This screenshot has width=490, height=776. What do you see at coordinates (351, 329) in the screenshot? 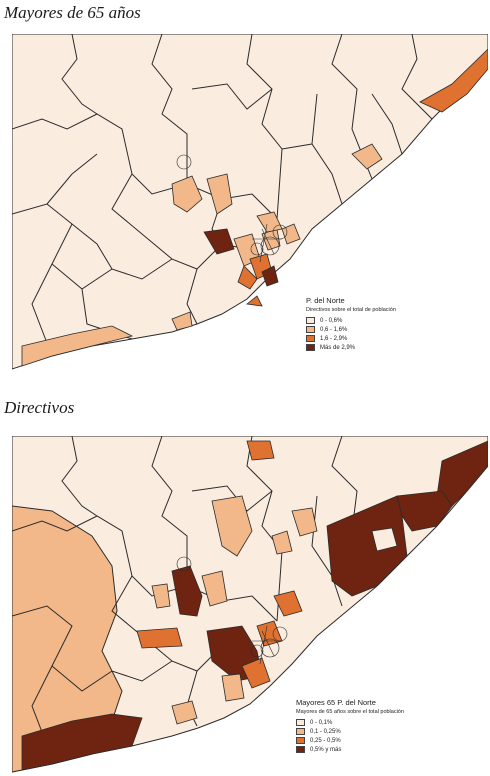
I see `legend-item: 0,6 - 1,6%` at bounding box center [351, 329].